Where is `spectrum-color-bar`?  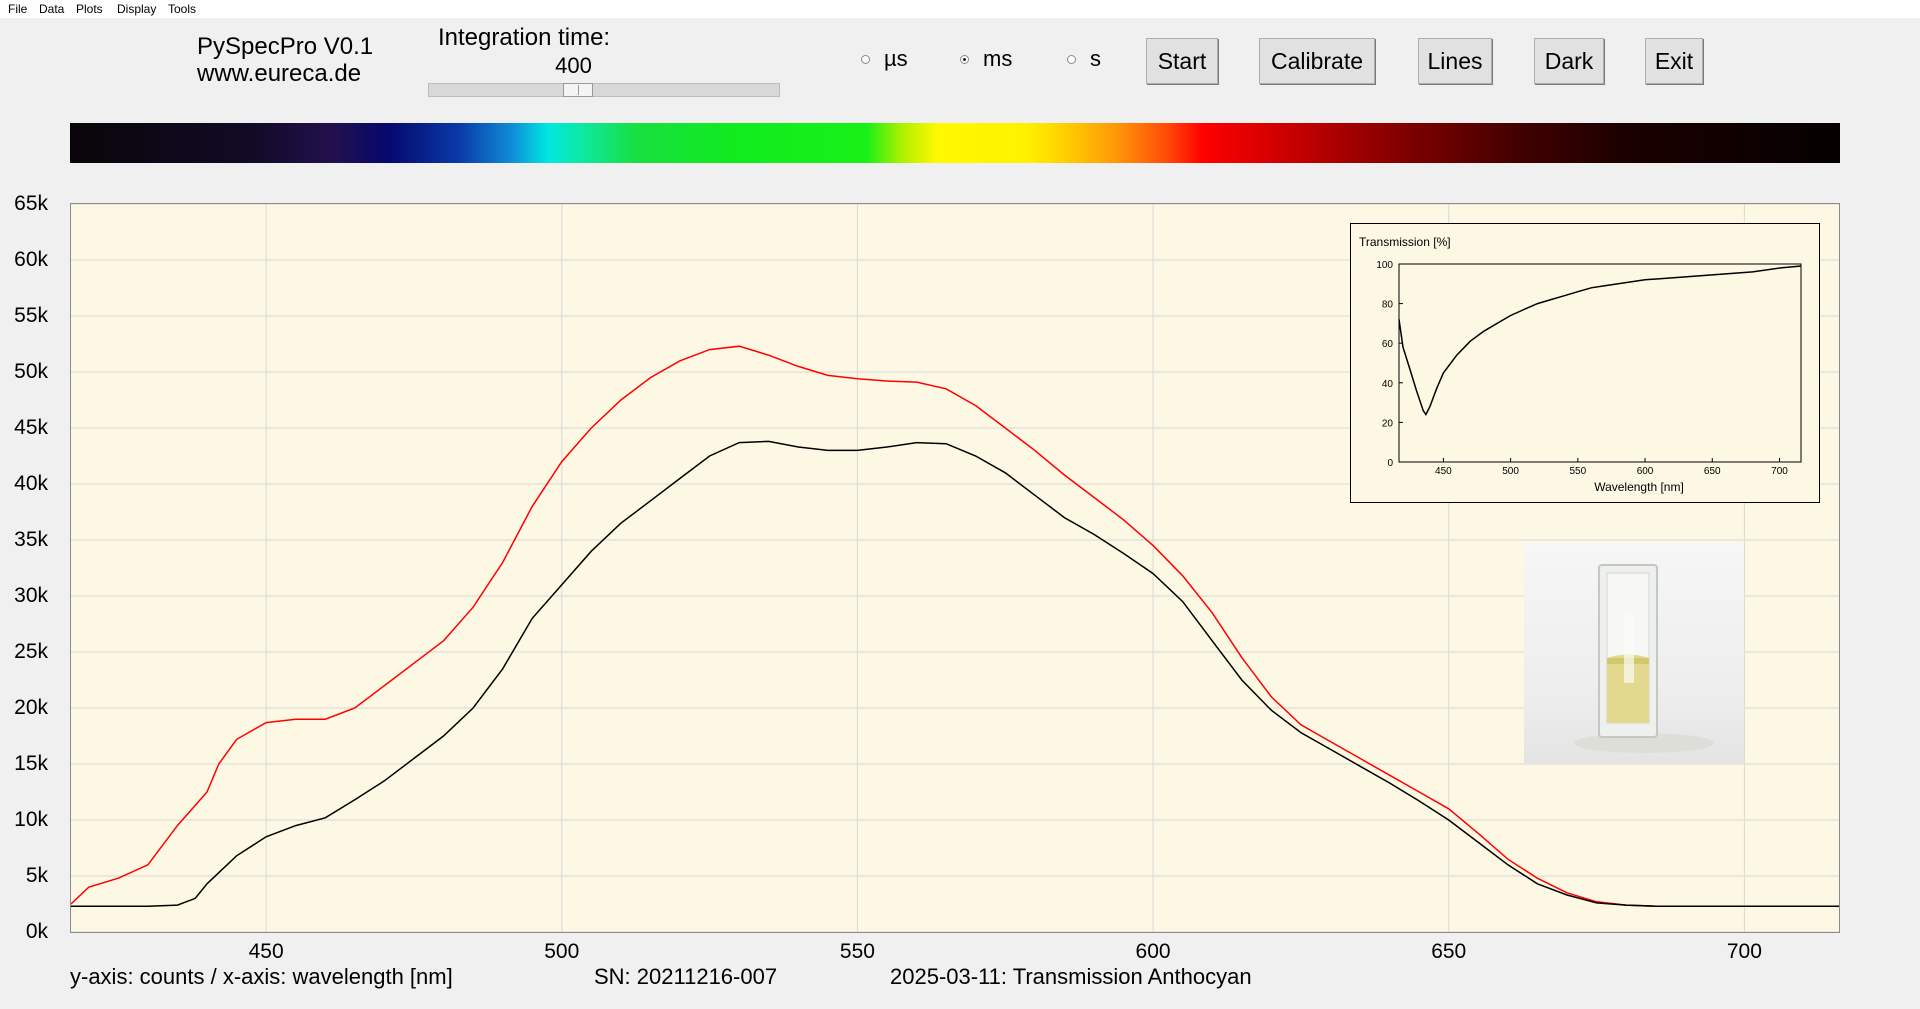 spectrum-color-bar is located at coordinates (955, 143).